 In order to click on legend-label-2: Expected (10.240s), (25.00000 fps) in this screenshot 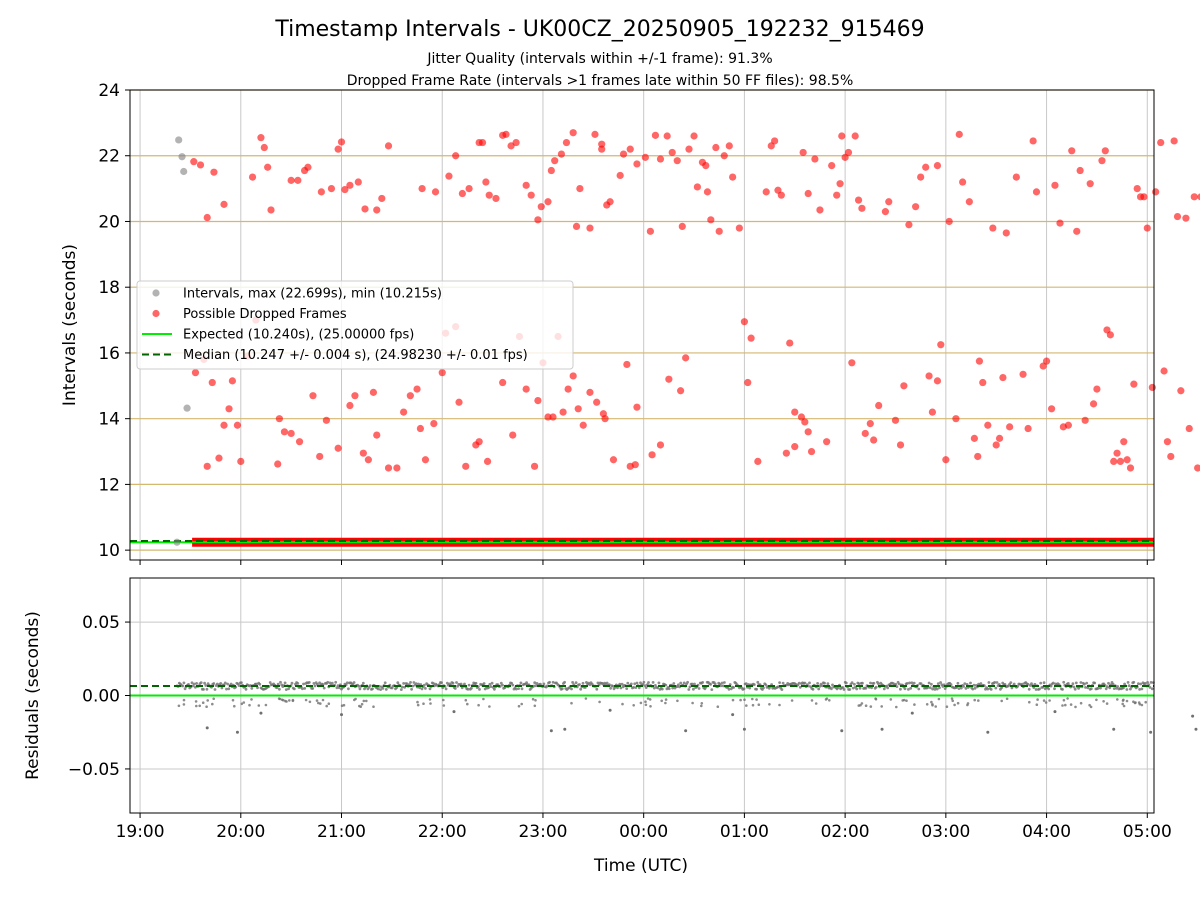, I will do `click(298, 335)`.